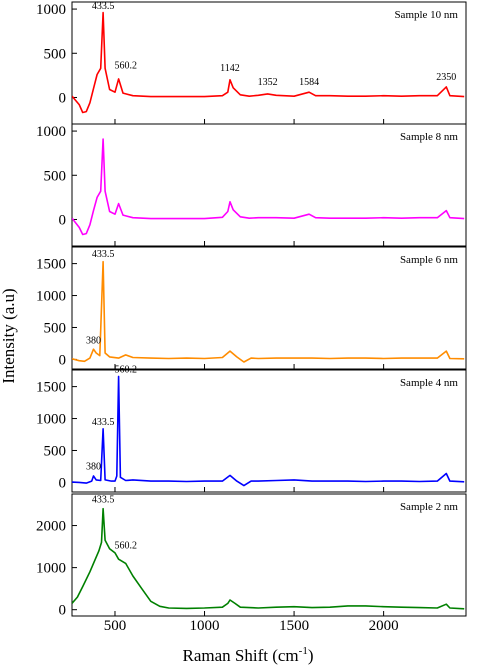 This screenshot has width=484, height=669. What do you see at coordinates (384, 626) in the screenshot?
I see `x-tick-label: 2000` at bounding box center [384, 626].